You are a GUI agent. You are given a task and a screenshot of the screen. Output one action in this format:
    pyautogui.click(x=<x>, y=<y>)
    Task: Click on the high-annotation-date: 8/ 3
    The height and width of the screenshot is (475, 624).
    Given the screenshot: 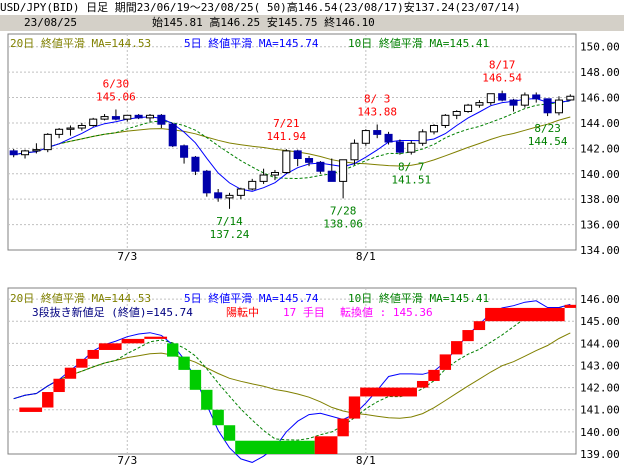 What is the action you would take?
    pyautogui.click(x=377, y=98)
    